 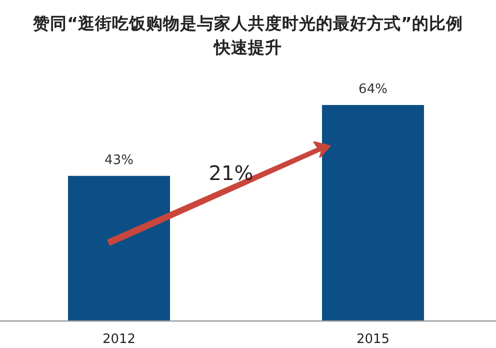 What do you see at coordinates (231, 173) in the screenshot?
I see `annotation: 21%` at bounding box center [231, 173].